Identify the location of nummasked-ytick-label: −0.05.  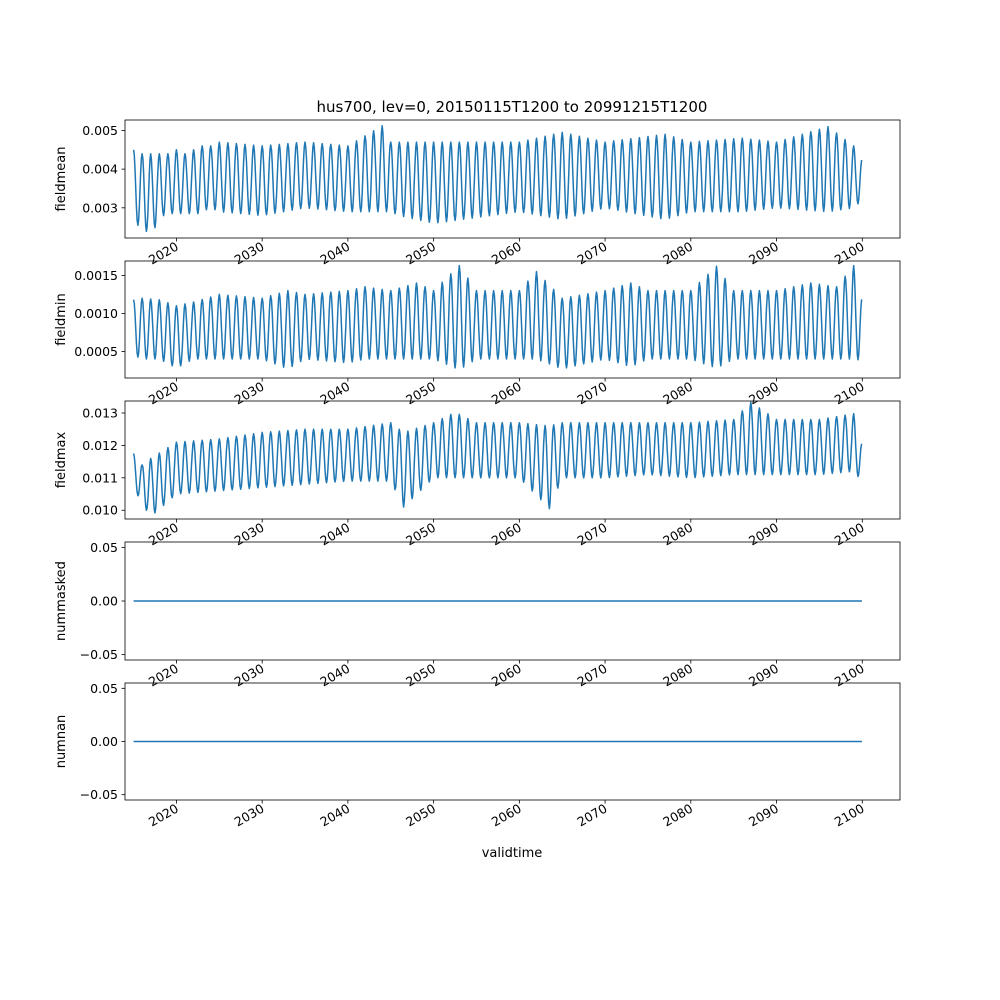
(99, 654).